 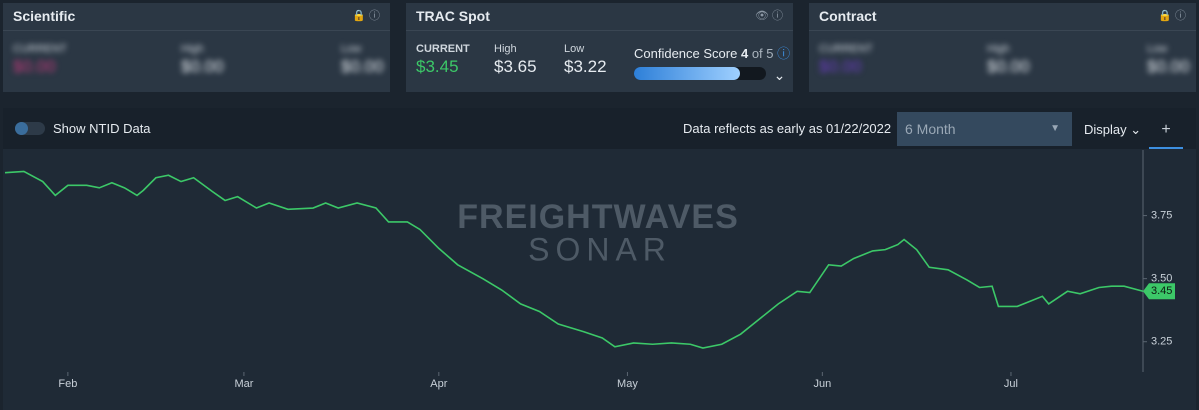 I want to click on x-tick-label: Jul, so click(x=1011, y=384).